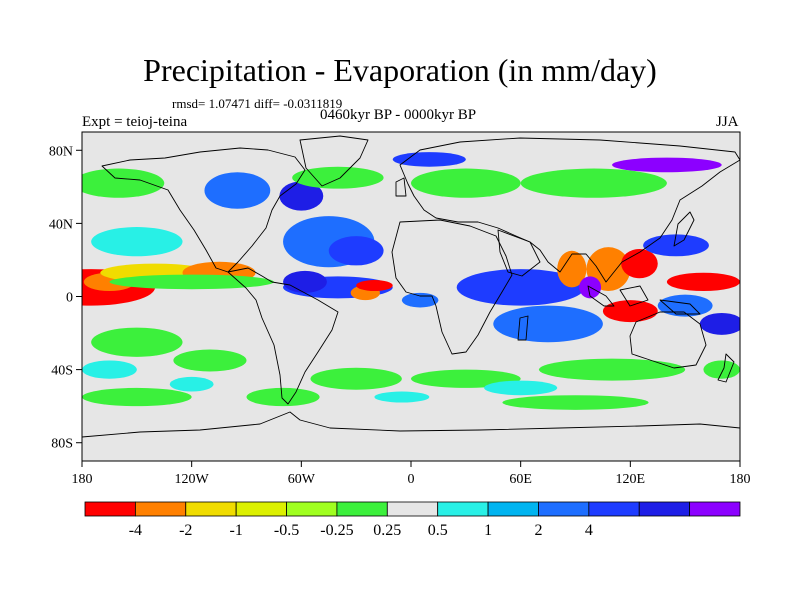  I want to click on colorbar-label: -4, so click(135, 530).